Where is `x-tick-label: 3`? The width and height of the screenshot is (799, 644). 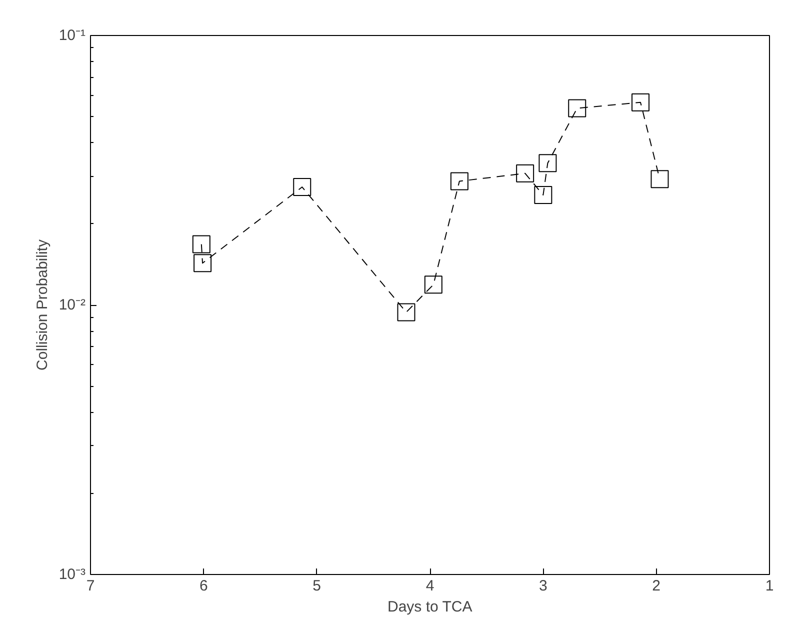
x-tick-label: 3 is located at coordinates (543, 586).